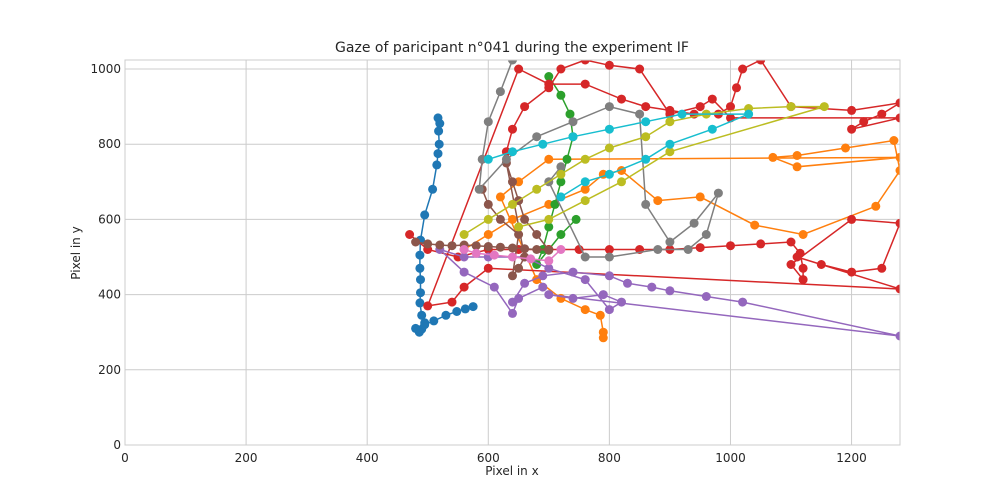 The width and height of the screenshot is (1000, 500). What do you see at coordinates (109, 295) in the screenshot?
I see `y-tick-label: 400` at bounding box center [109, 295].